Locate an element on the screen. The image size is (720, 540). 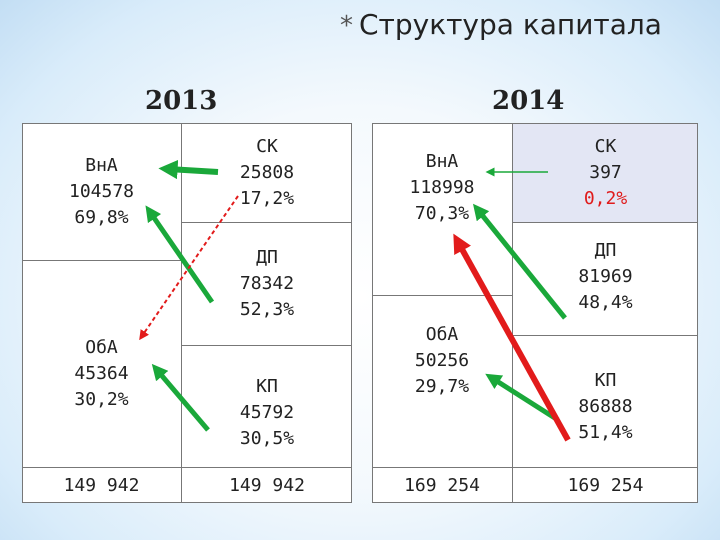
dp-2014-name: ДП is located at coordinates (605, 250).